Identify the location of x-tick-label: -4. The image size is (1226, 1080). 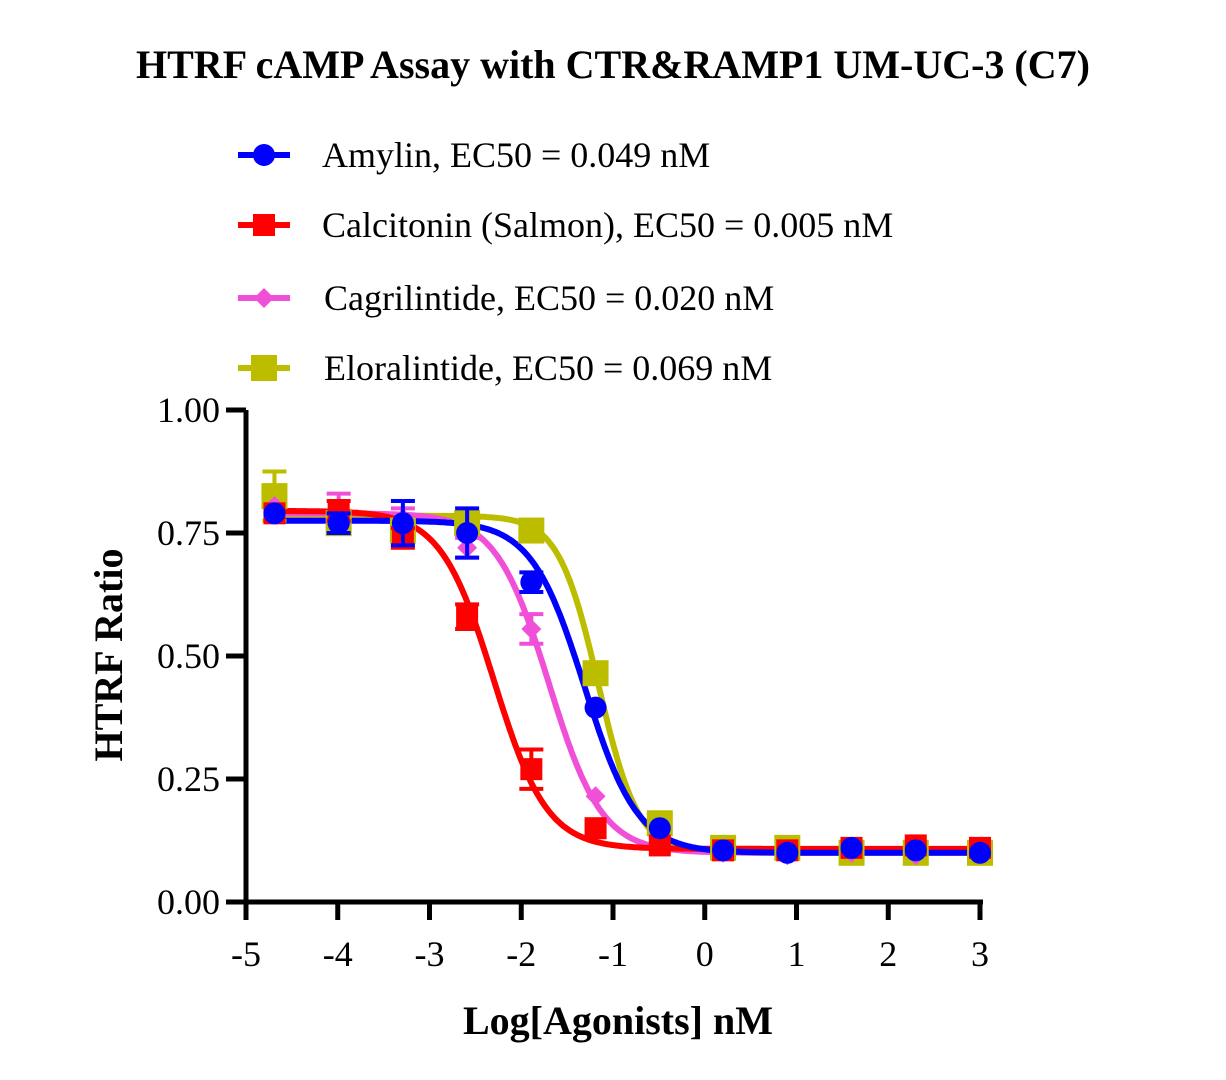
(338, 954).